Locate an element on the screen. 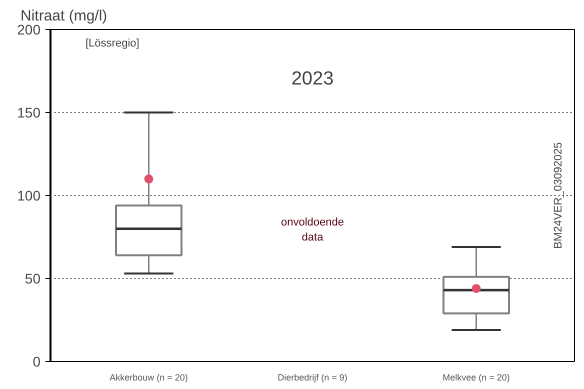 The height and width of the screenshot is (389, 584). annotation: onvoldoende data is located at coordinates (312, 230).